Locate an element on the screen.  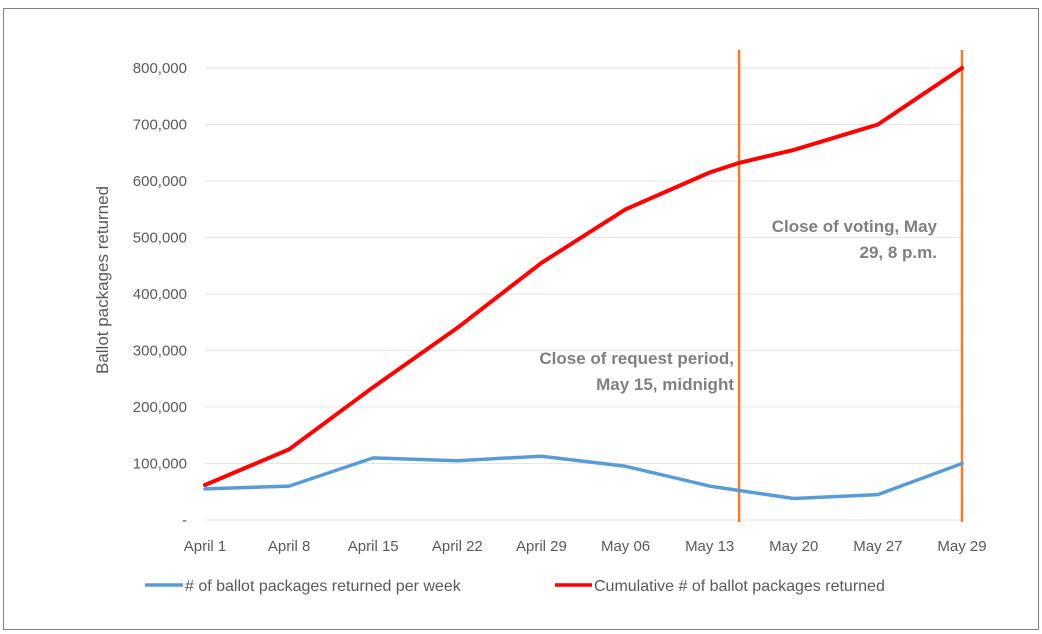
annotation-text: Close of voting, May is located at coordinates (855, 226).